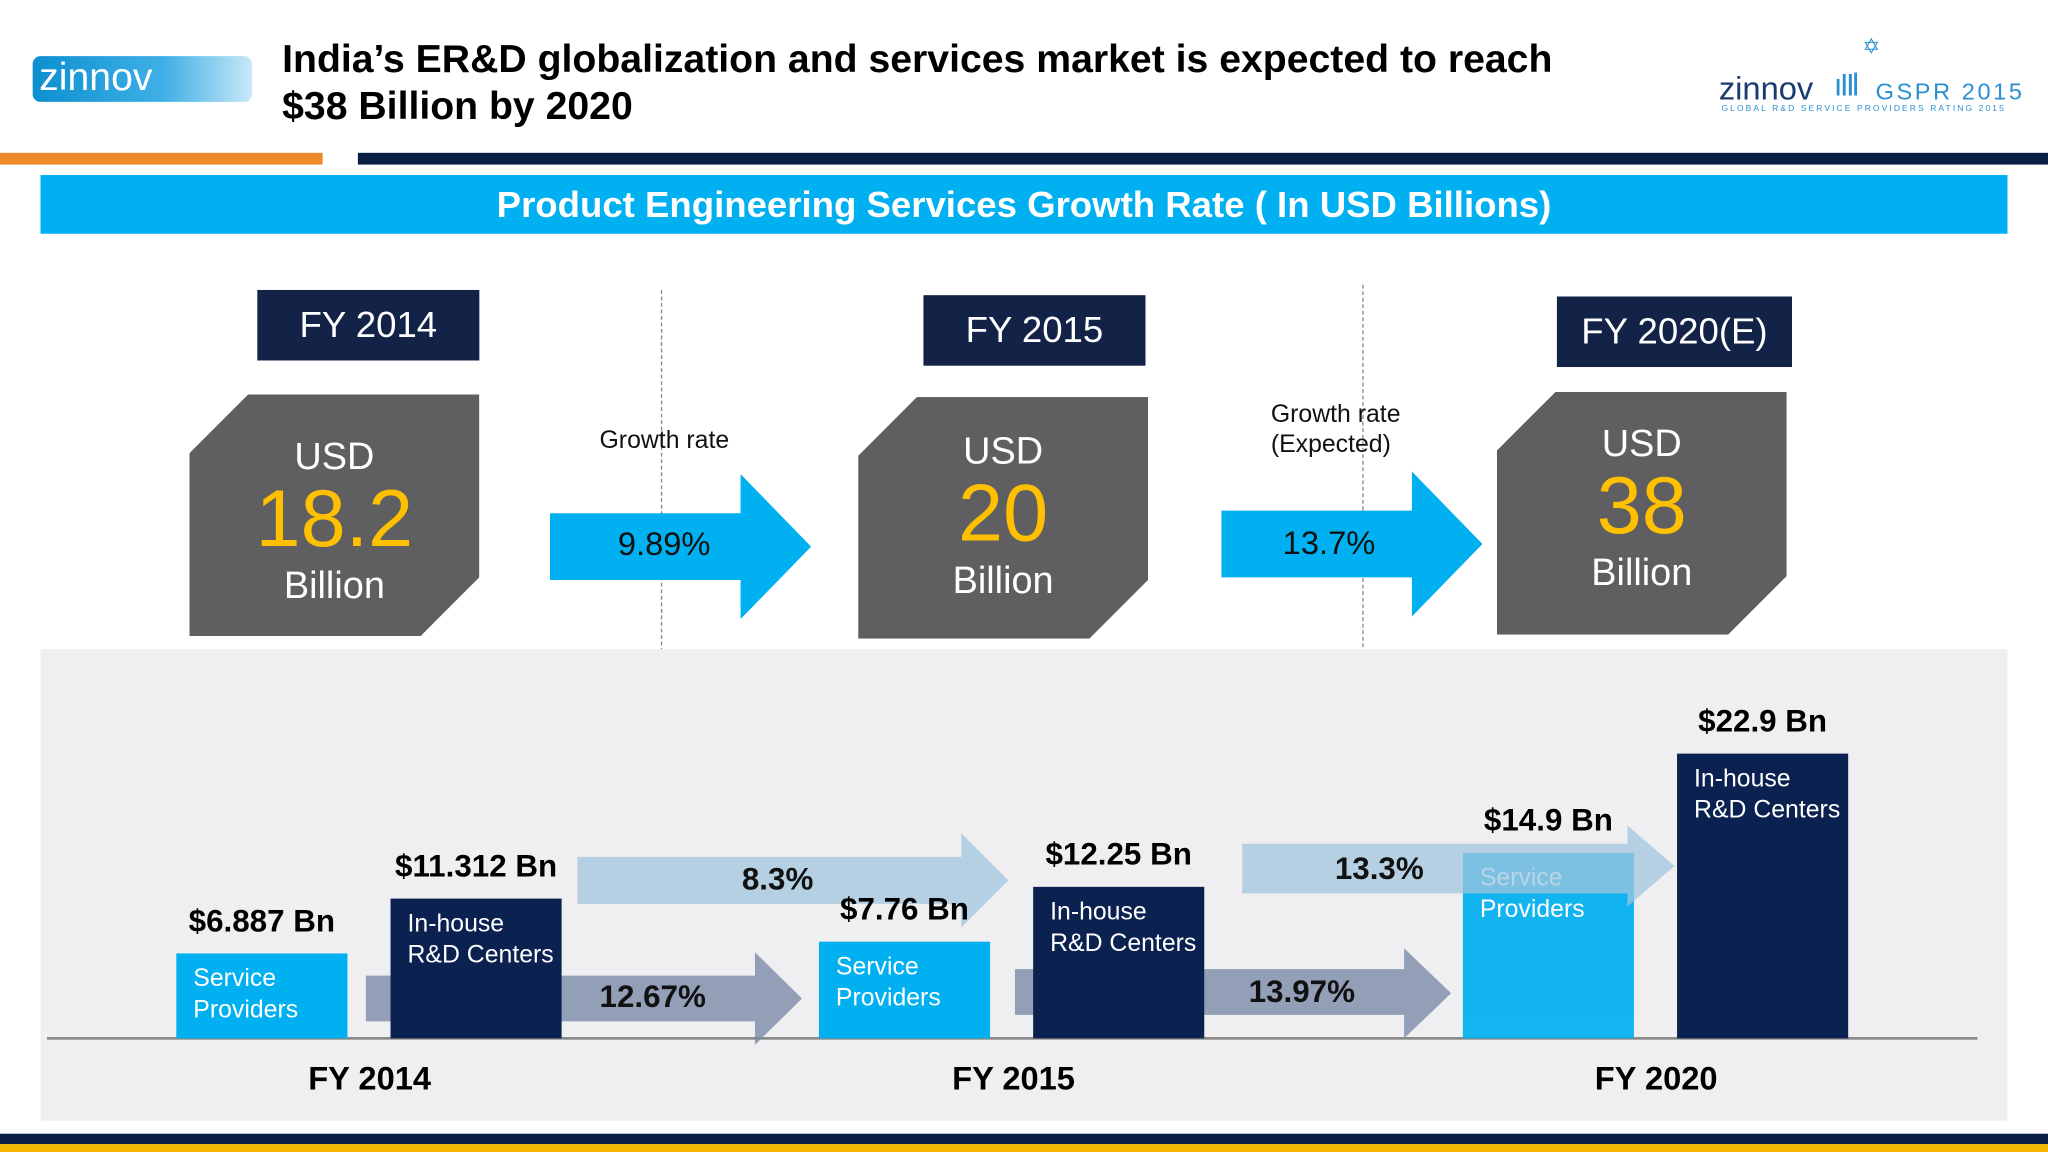  What do you see at coordinates (262, 921) in the screenshot?
I see `bar-value-label: $6.887 Bn` at bounding box center [262, 921].